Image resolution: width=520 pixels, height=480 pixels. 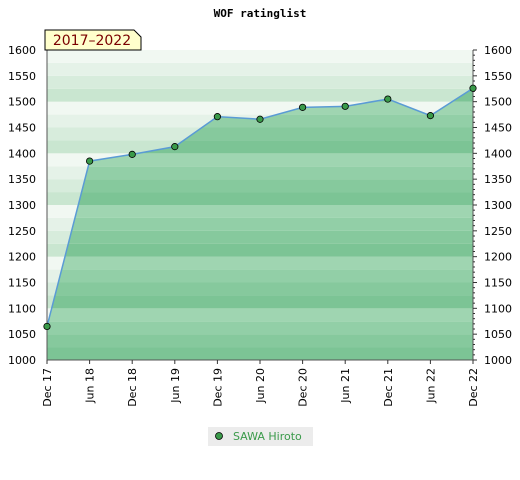 I want to click on y-tick-label-right: 1400, so click(x=498, y=153).